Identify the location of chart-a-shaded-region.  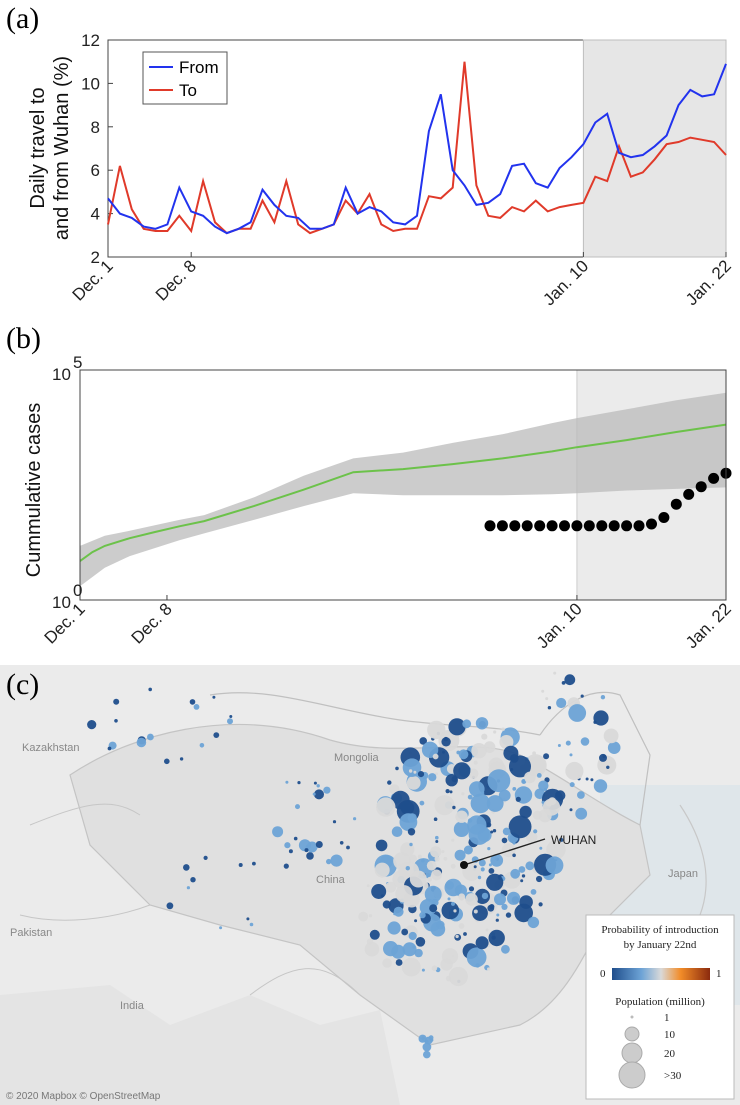
(654, 148).